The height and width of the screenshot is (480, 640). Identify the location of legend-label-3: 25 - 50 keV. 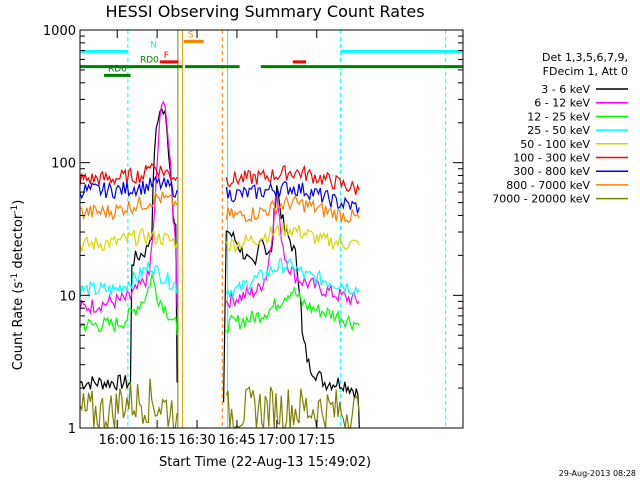
(558, 130).